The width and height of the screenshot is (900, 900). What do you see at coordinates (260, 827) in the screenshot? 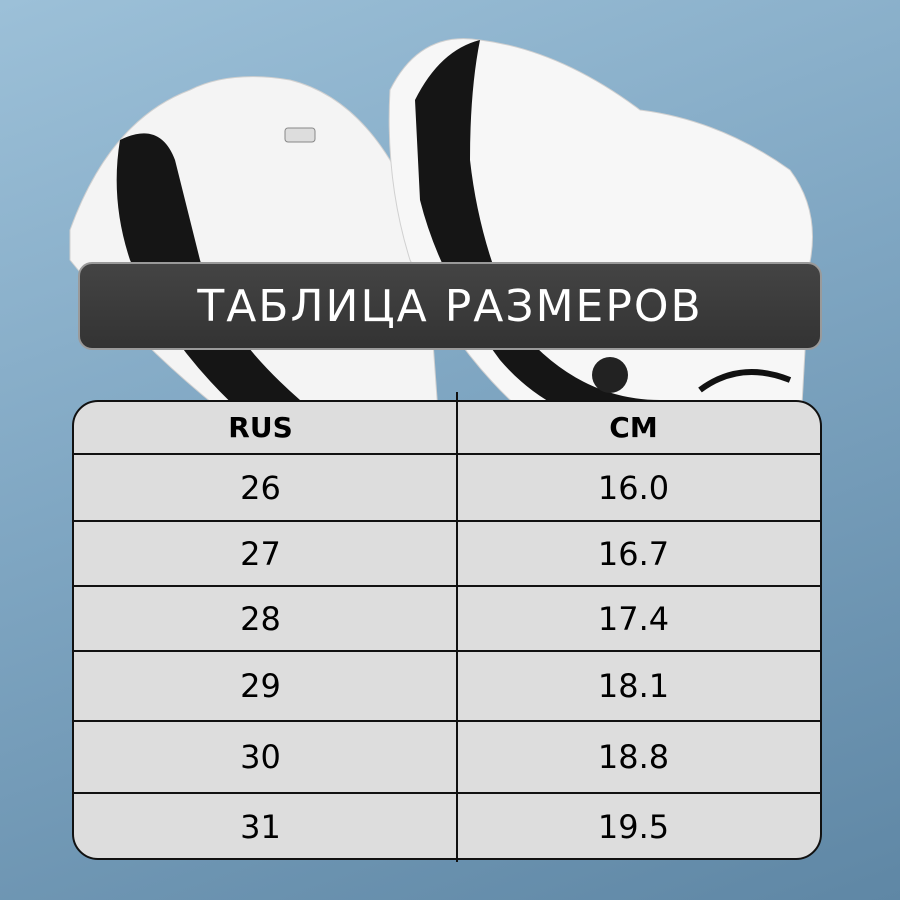
I see `rus-size: 31` at bounding box center [260, 827].